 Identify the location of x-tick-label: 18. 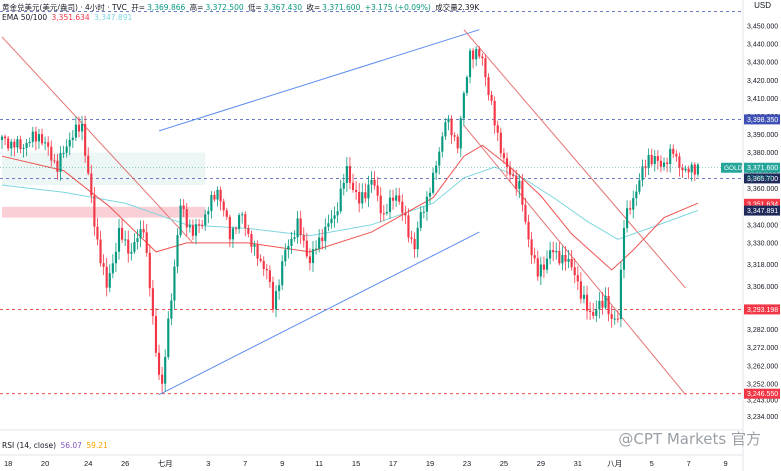
(8, 463).